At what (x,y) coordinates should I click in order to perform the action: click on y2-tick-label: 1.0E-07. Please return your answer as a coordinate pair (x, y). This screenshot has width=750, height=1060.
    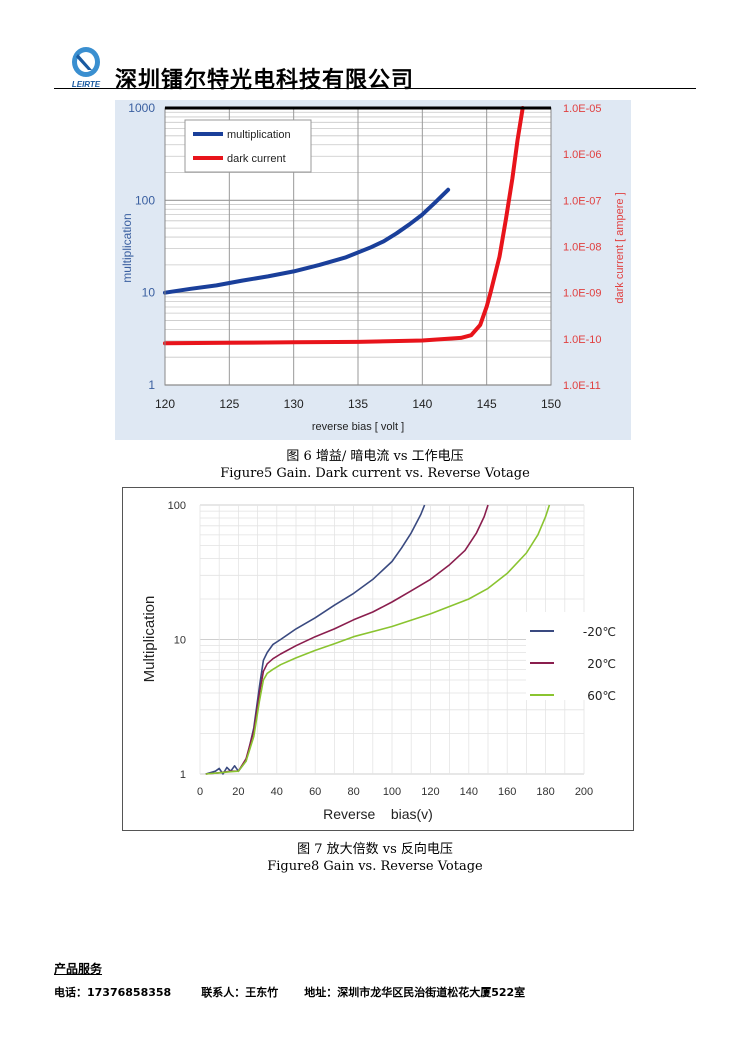
    Looking at the image, I should click on (582, 201).